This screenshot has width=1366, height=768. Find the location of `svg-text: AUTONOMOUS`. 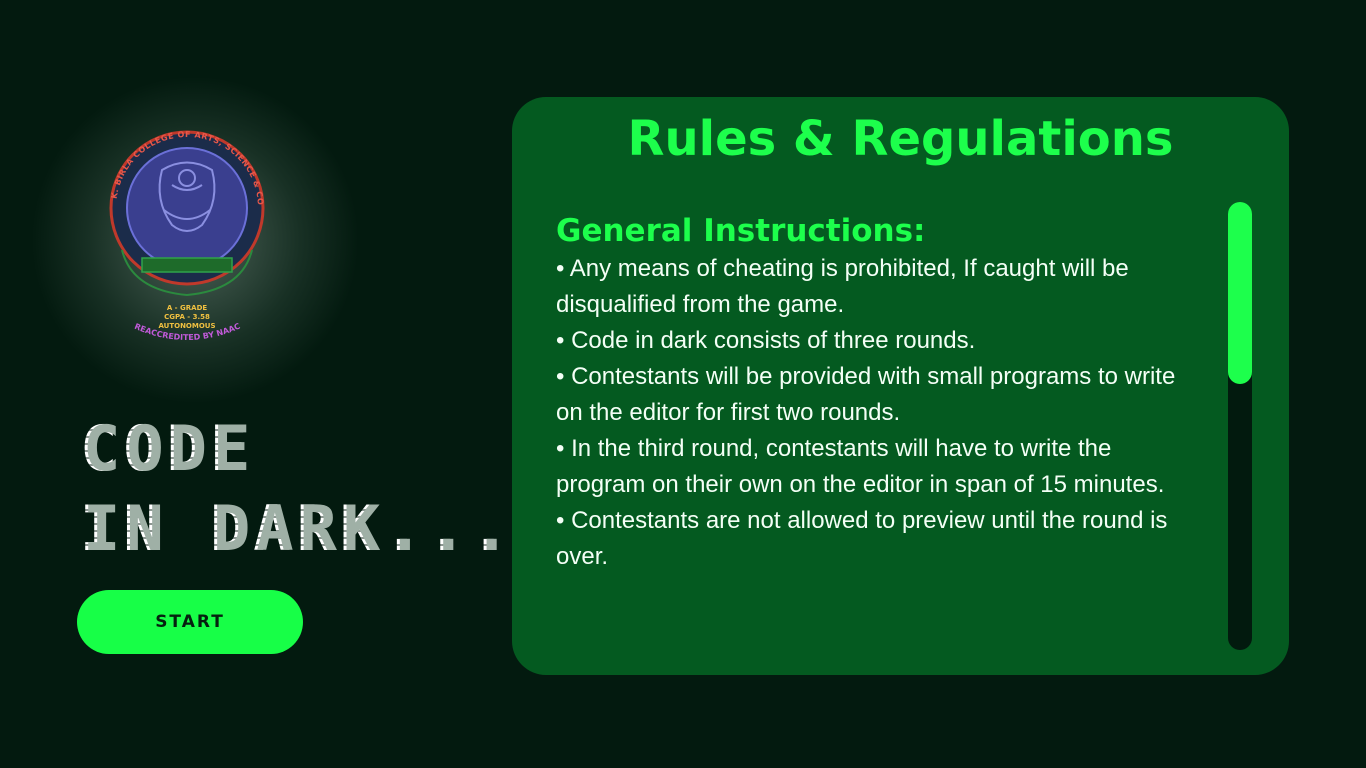

svg-text: AUTONOMOUS is located at coordinates (186, 326).